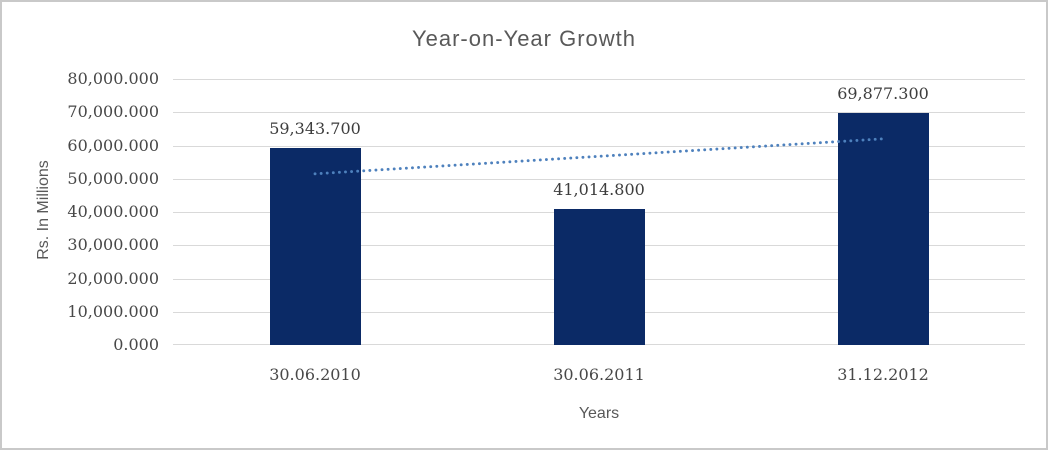 This screenshot has width=1048, height=450. Describe the element at coordinates (113, 278) in the screenshot. I see `y-tick-label: 20,000.000` at that location.